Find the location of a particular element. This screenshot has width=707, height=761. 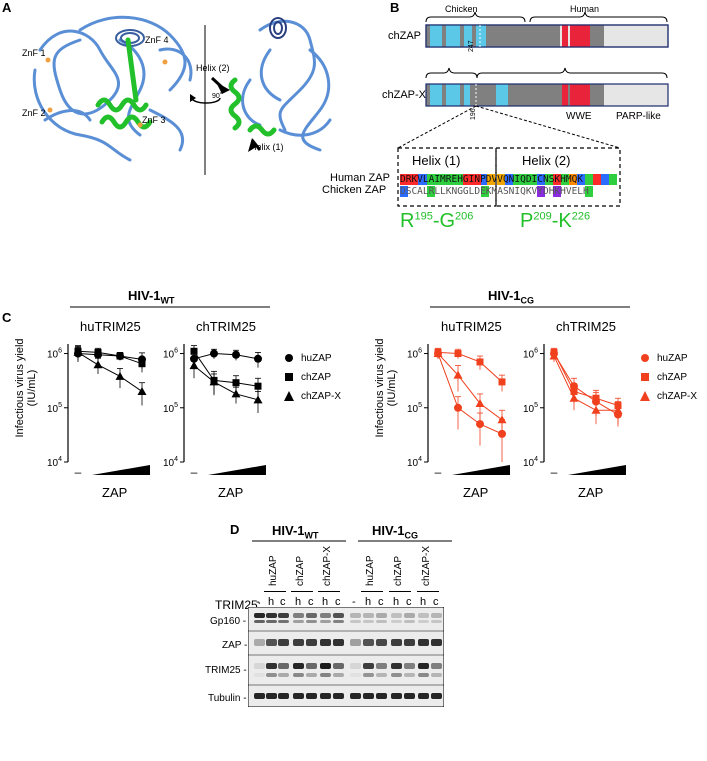

chart-xlabel-1: ZAP is located at coordinates (115, 492).